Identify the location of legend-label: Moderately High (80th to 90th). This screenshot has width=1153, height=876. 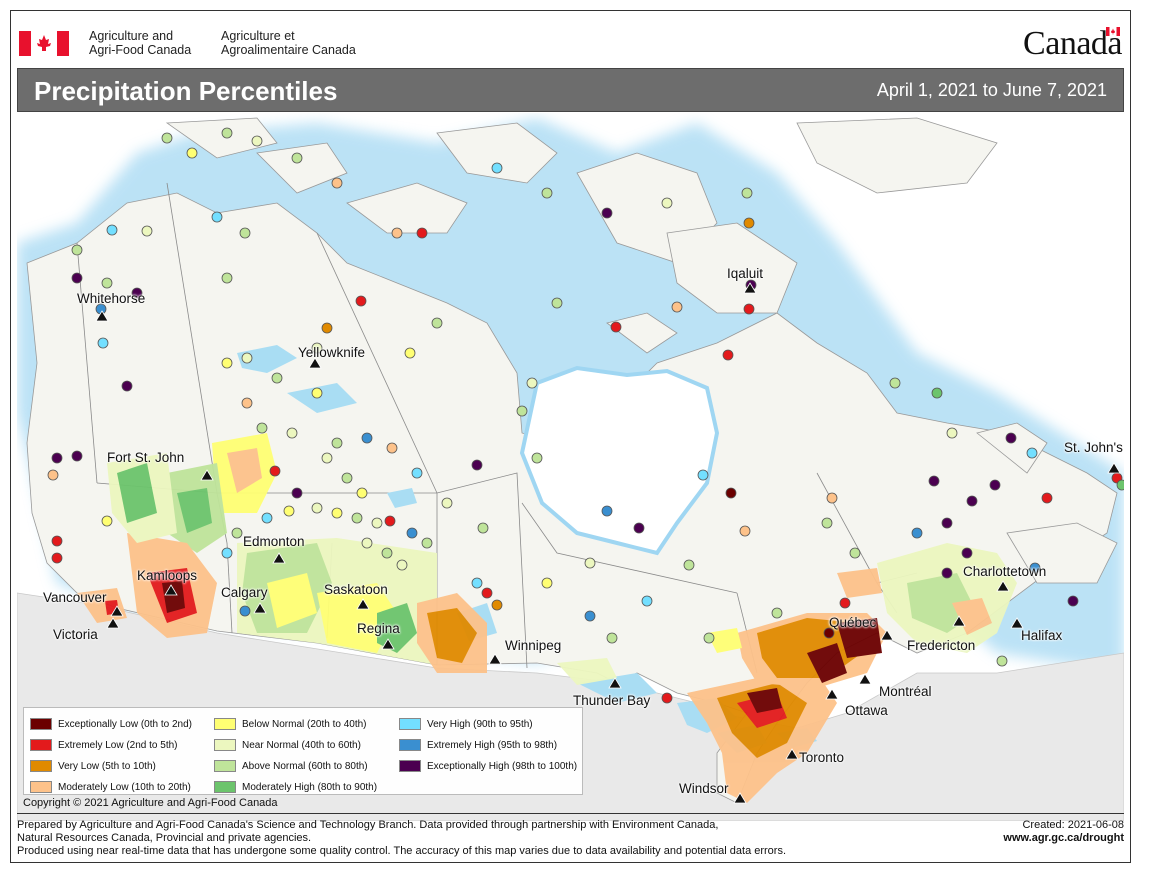
(310, 787).